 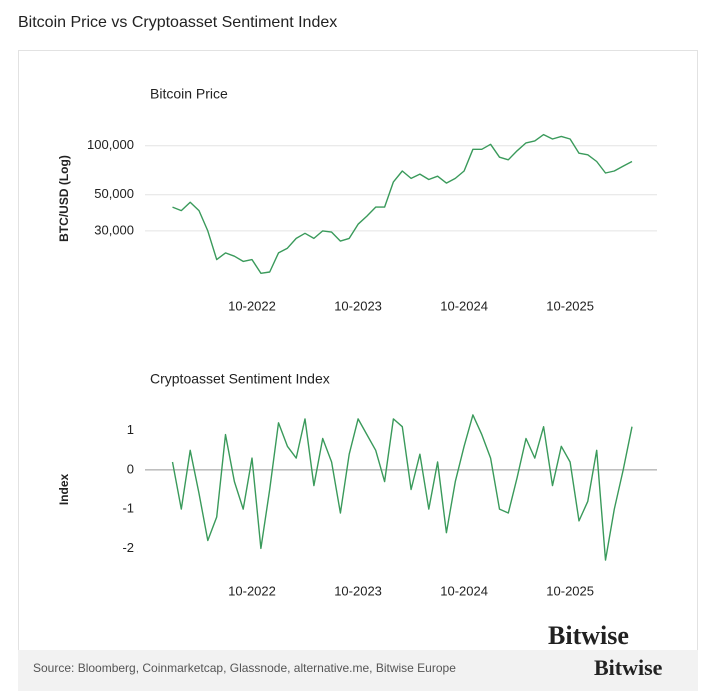 I want to click on y-tick-label: -2, so click(x=128, y=547).